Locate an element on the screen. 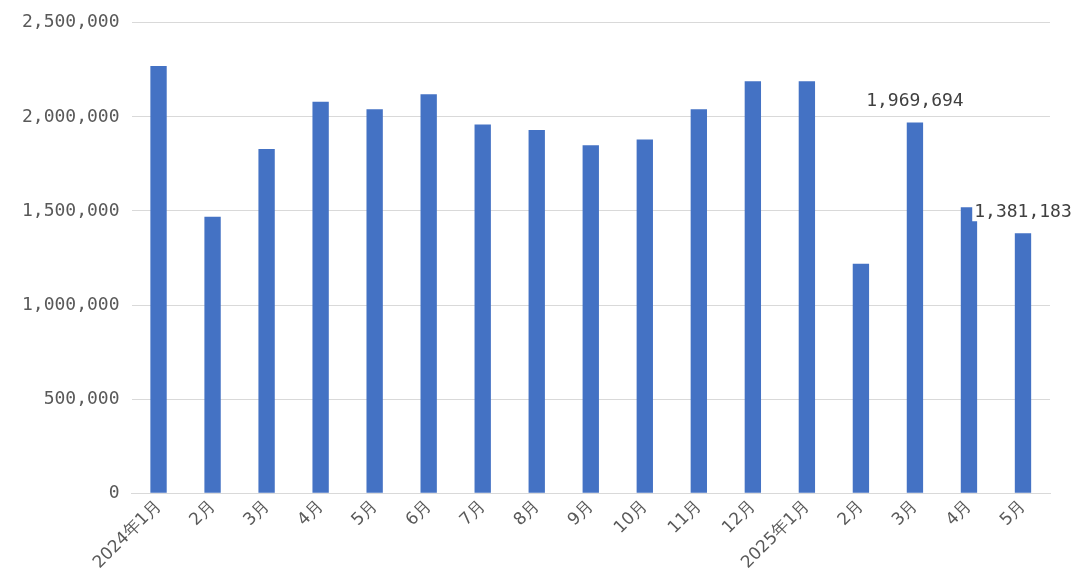 The height and width of the screenshot is (586, 1080). data-label: 1,969,694 is located at coordinates (915, 100).